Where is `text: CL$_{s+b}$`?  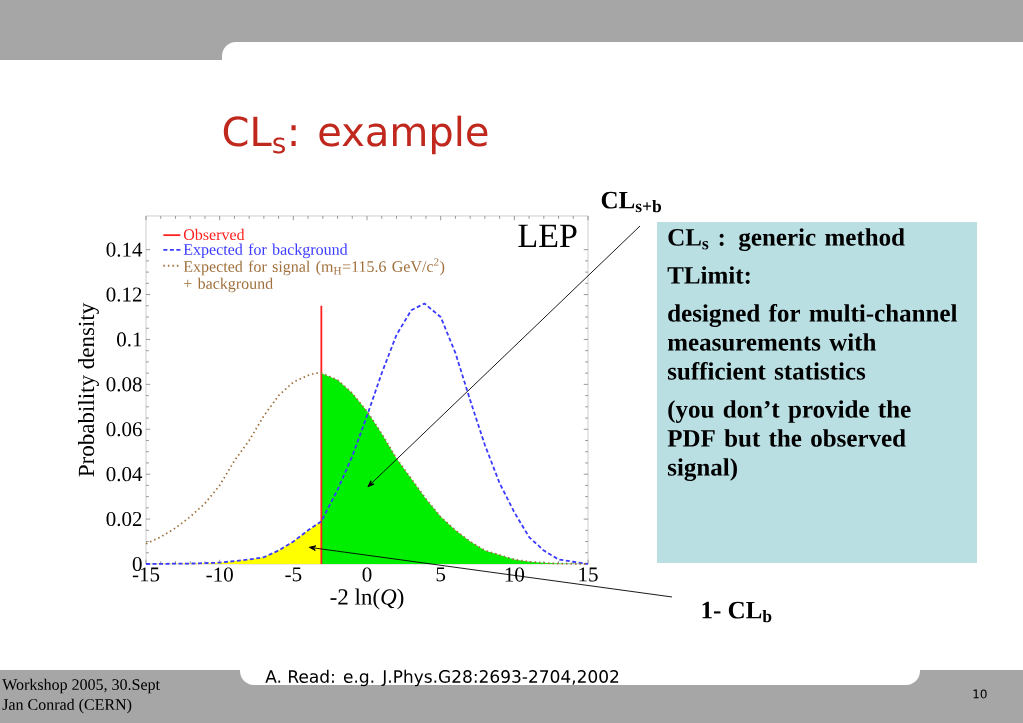 text: CL$_{s+b}$ is located at coordinates (631, 202).